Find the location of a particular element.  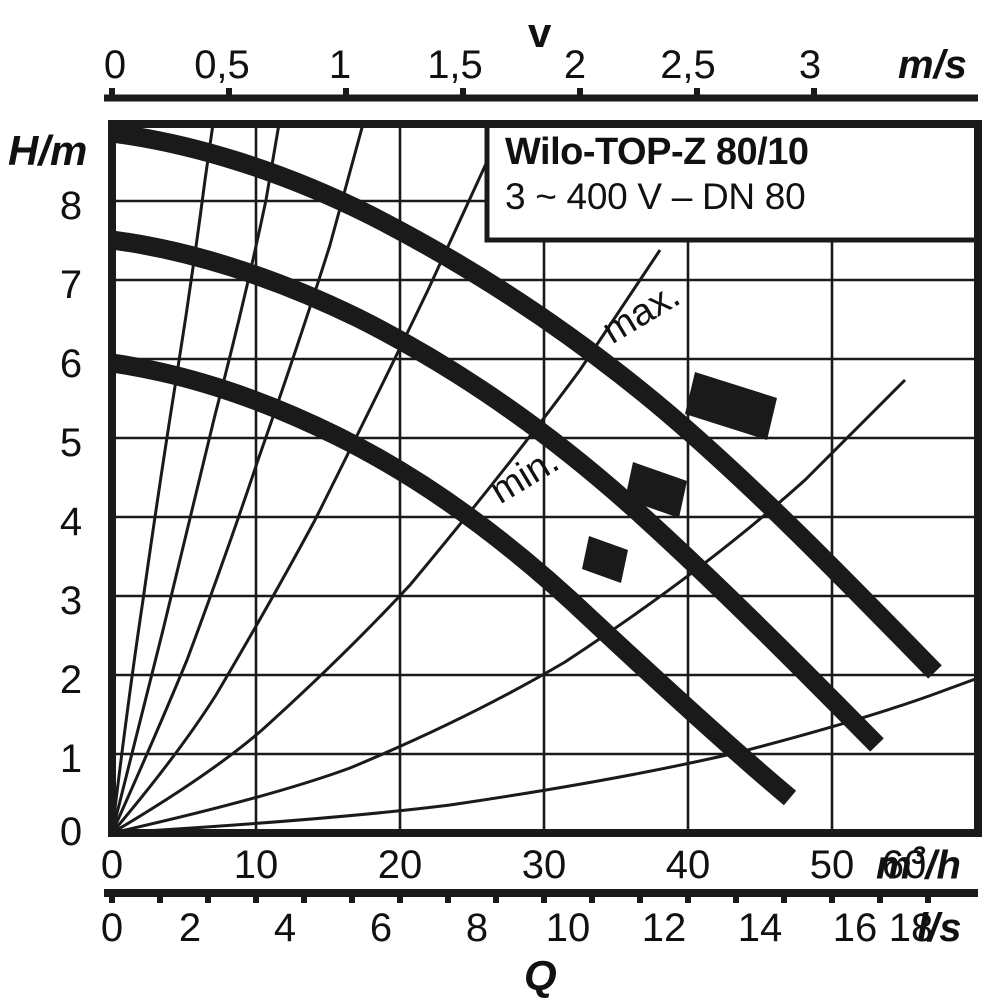

v-axis-rule is located at coordinates (541, 95).